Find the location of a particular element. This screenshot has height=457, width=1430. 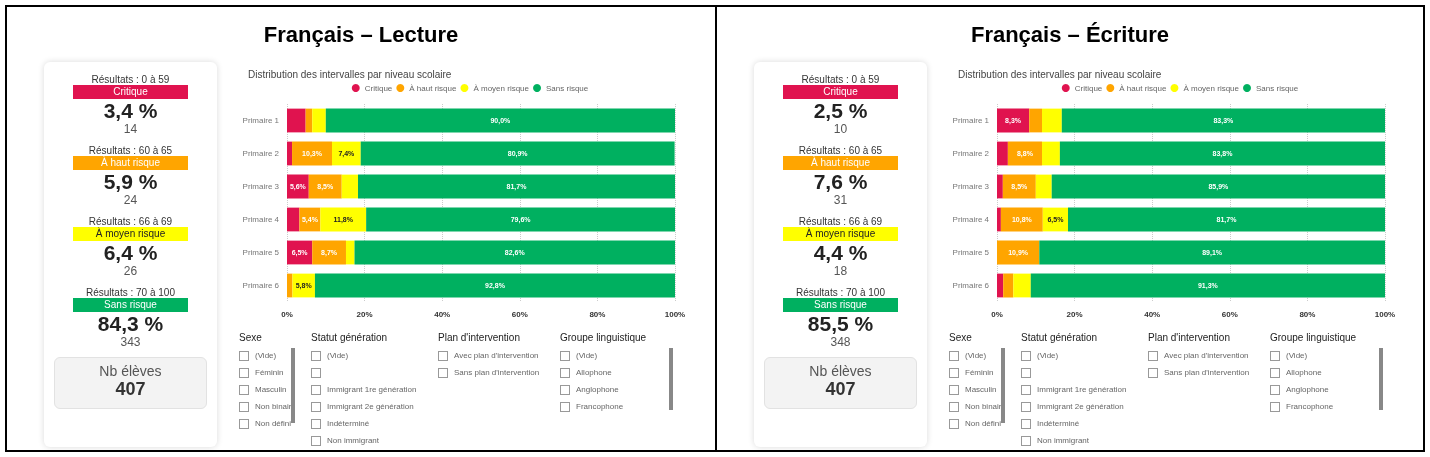

data-label: 348 is located at coordinates (840, 342).